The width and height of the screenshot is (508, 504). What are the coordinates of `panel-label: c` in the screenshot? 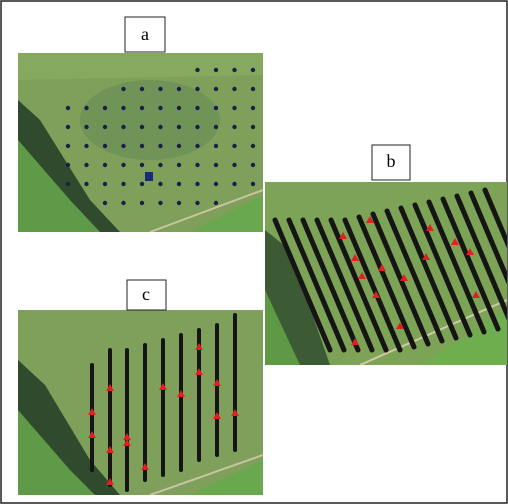 It's located at (146, 294).